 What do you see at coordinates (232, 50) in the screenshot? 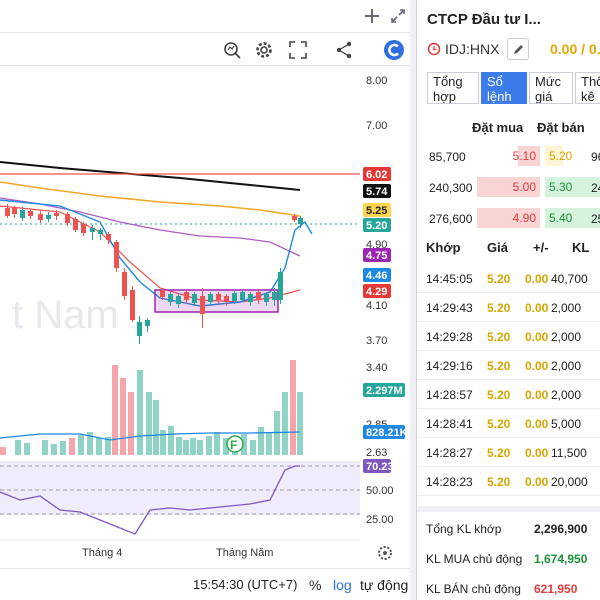
I see `indicator-icon` at bounding box center [232, 50].